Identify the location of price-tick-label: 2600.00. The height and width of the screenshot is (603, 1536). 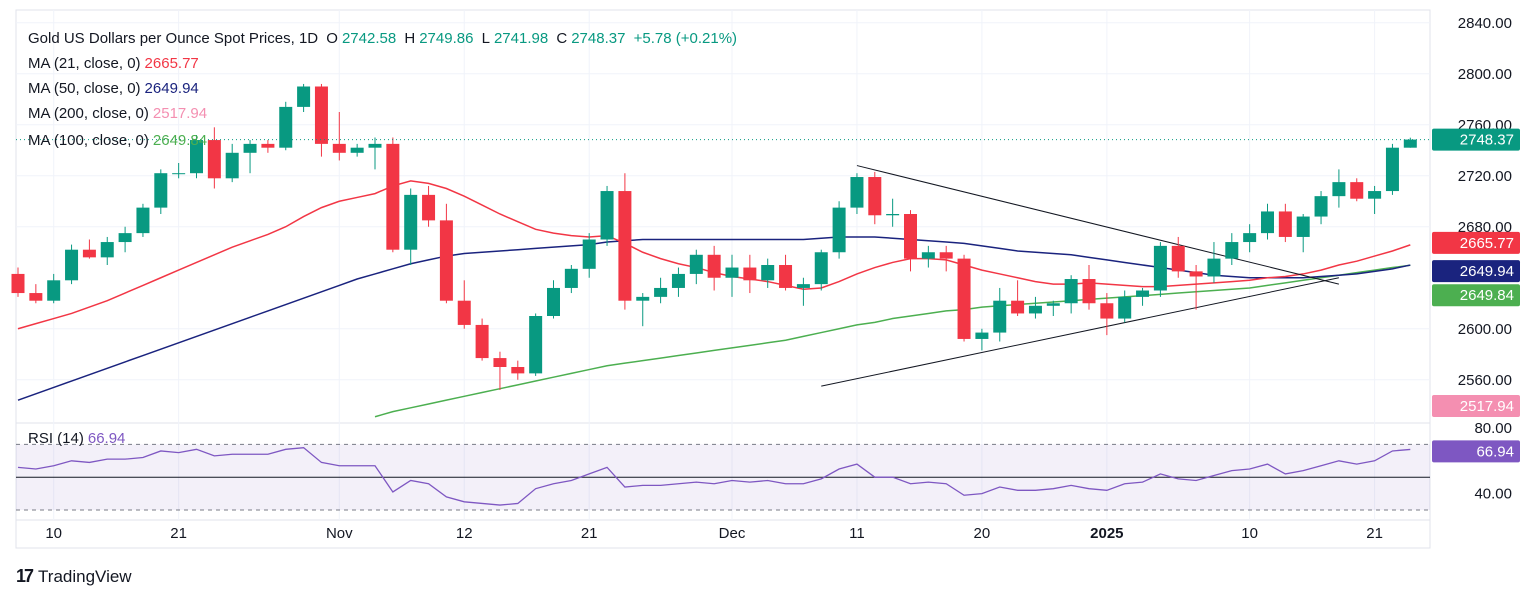
(1485, 329).